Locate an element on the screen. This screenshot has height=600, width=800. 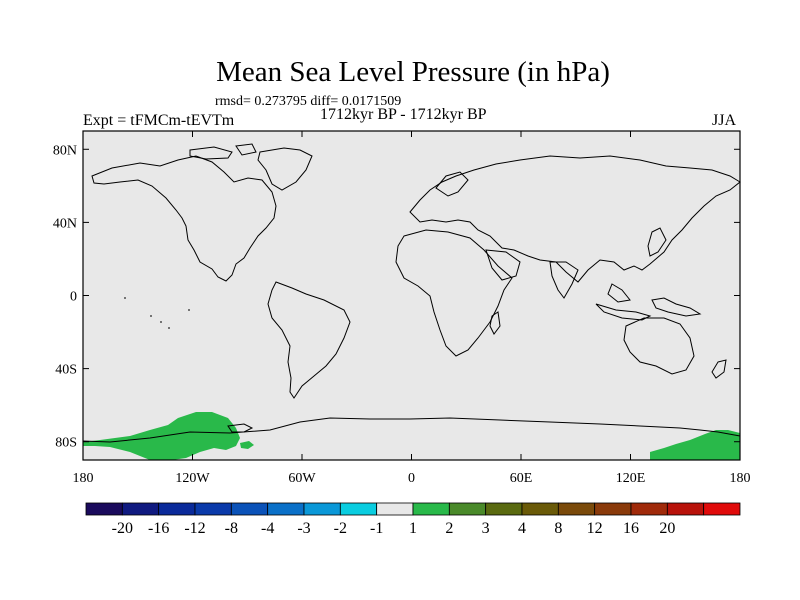
colorbar-label: 1 is located at coordinates (413, 528).